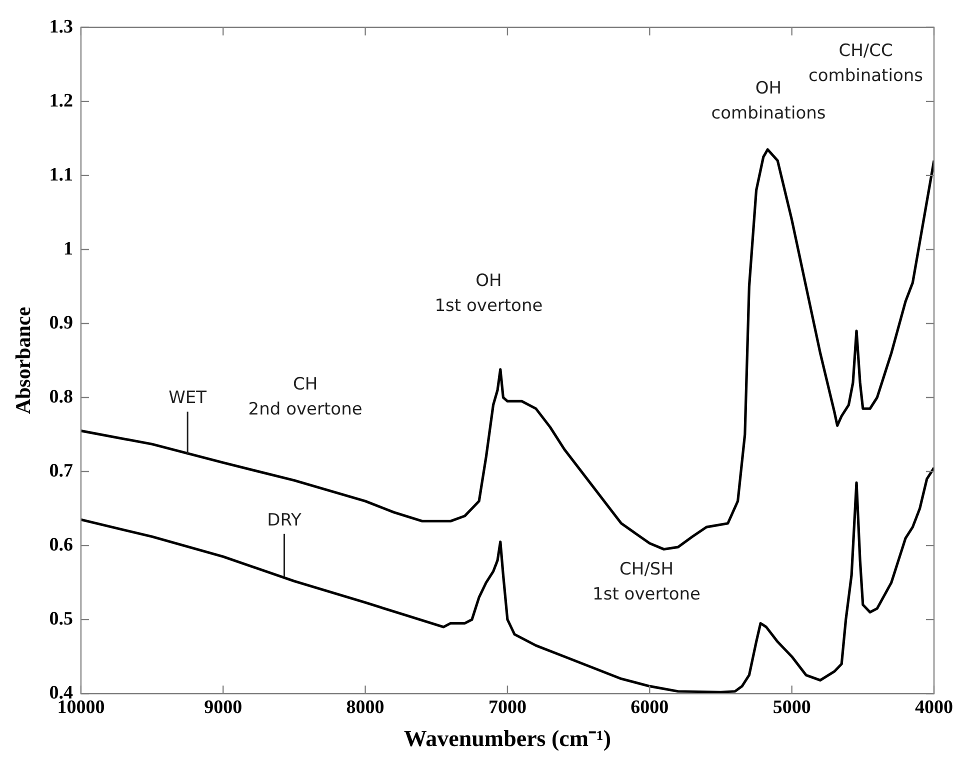  I want to click on x-tick-label: 7000, so click(507, 707).